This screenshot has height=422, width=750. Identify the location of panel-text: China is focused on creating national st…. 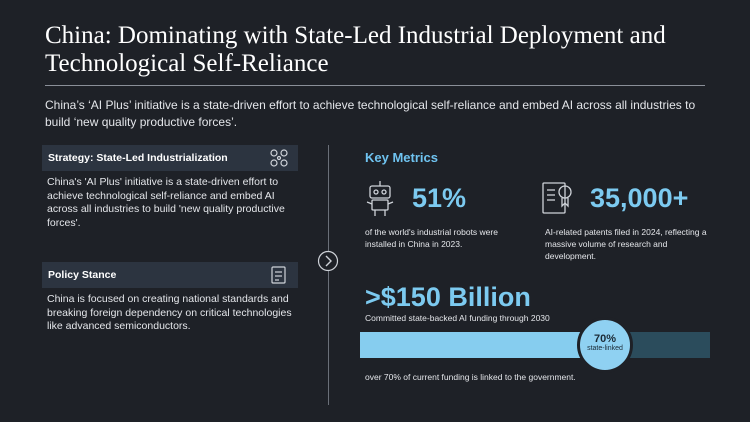
(169, 312).